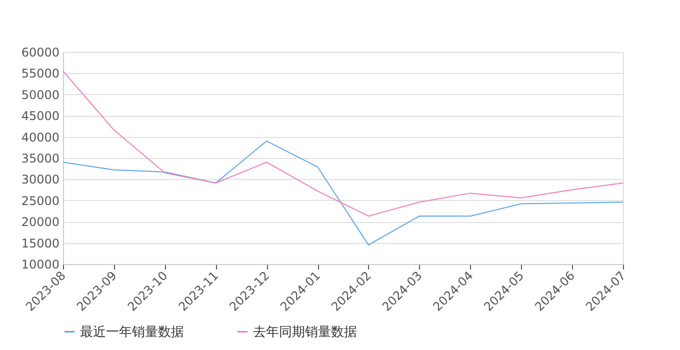  Describe the element at coordinates (40, 179) in the screenshot. I see `y-tick-label: 30000` at that location.